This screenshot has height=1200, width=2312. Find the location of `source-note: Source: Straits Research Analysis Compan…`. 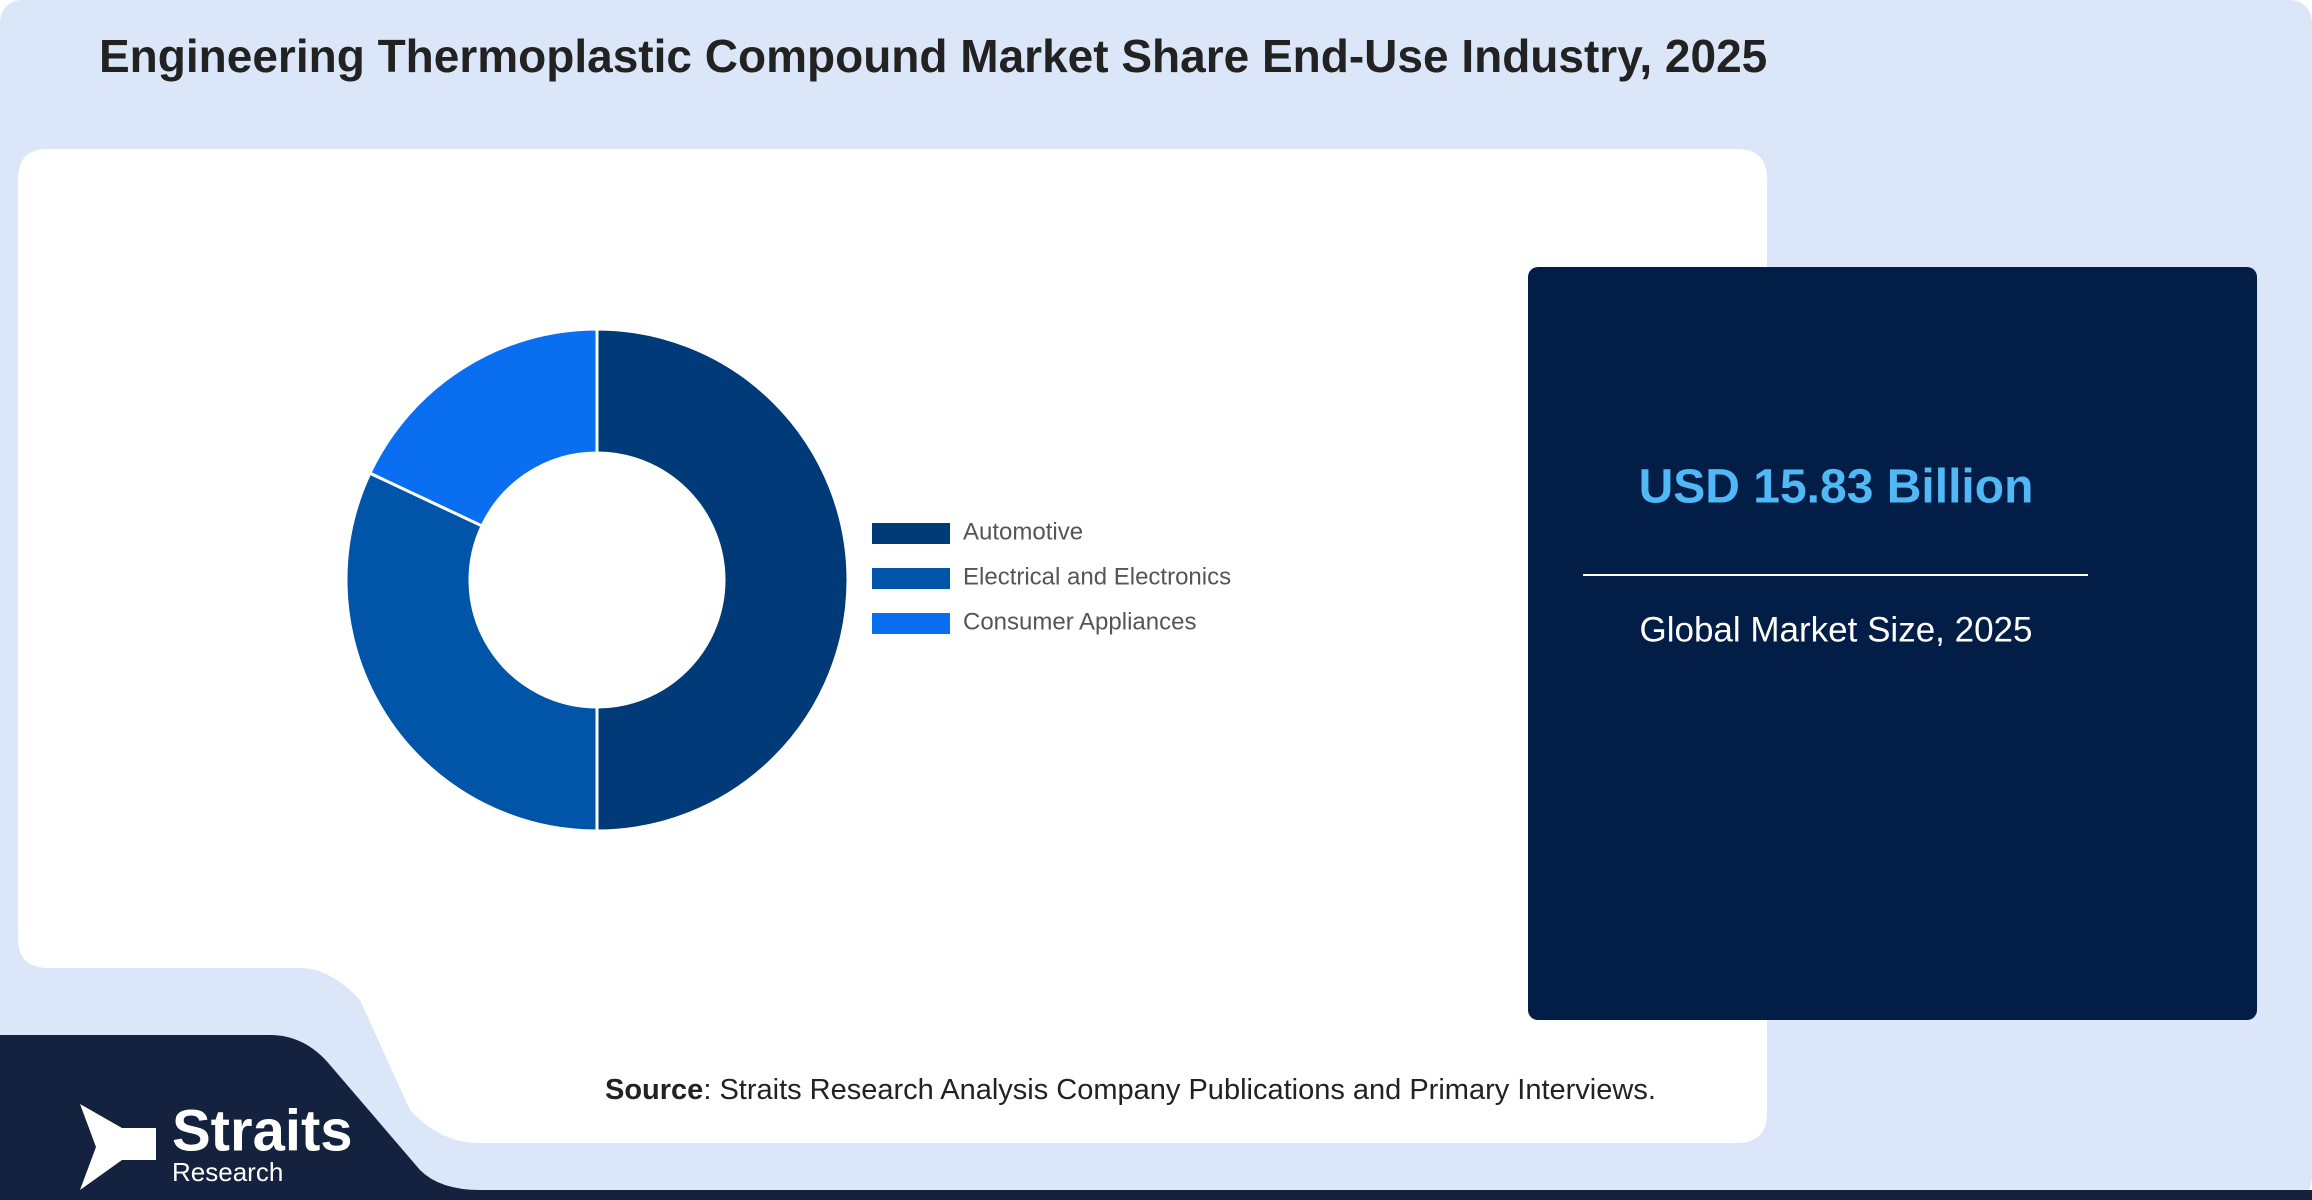

source-note: Source: Straits Research Analysis Compan… is located at coordinates (1130, 1090).